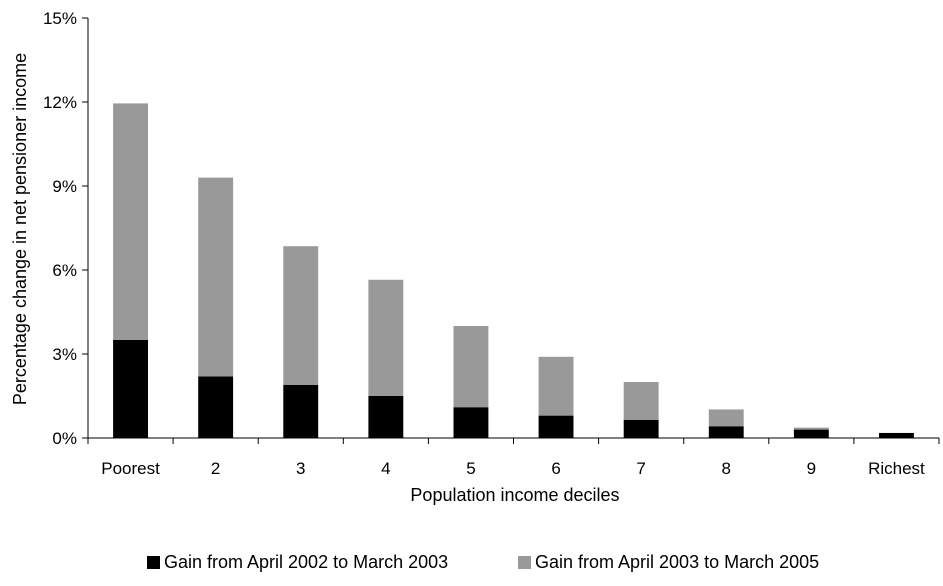  Describe the element at coordinates (60, 102) in the screenshot. I see `y-tick-label-5: 12%` at that location.